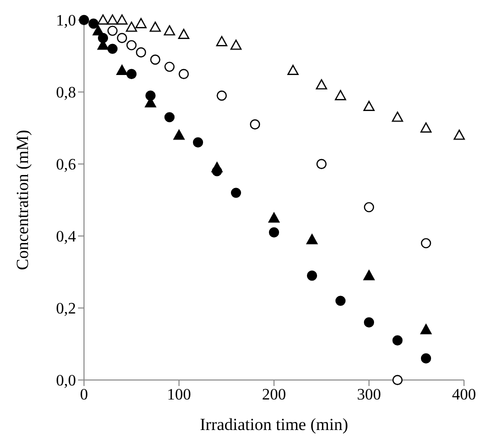  Describe the element at coordinates (66, 309) in the screenshot. I see `y-tick-label: 0,2` at that location.